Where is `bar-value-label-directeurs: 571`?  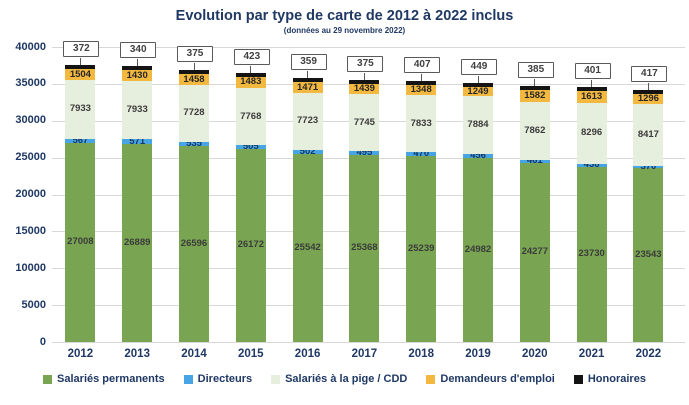
bar-value-label-directeurs: 571 is located at coordinates (137, 141).